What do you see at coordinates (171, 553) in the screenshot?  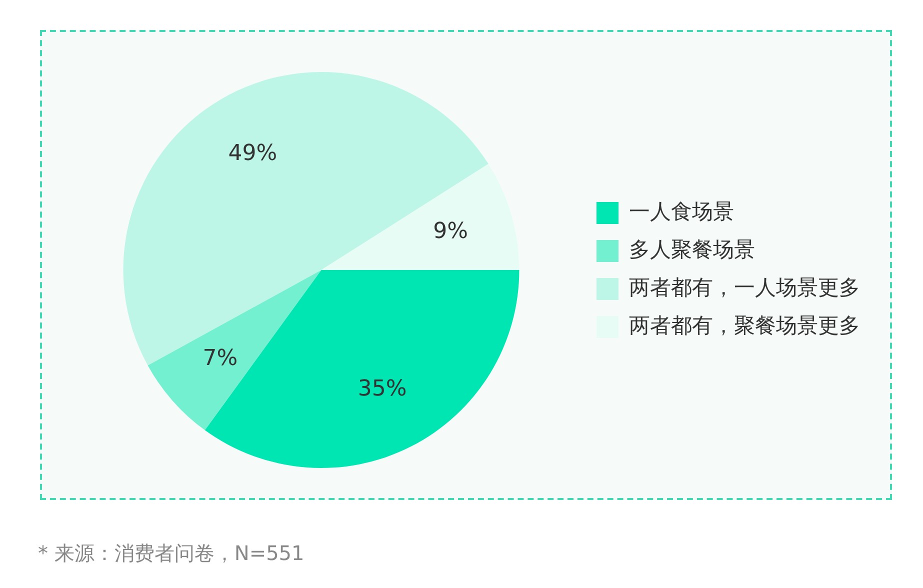 I see `text: * 来源：消费者问卷，N=551` at bounding box center [171, 553].